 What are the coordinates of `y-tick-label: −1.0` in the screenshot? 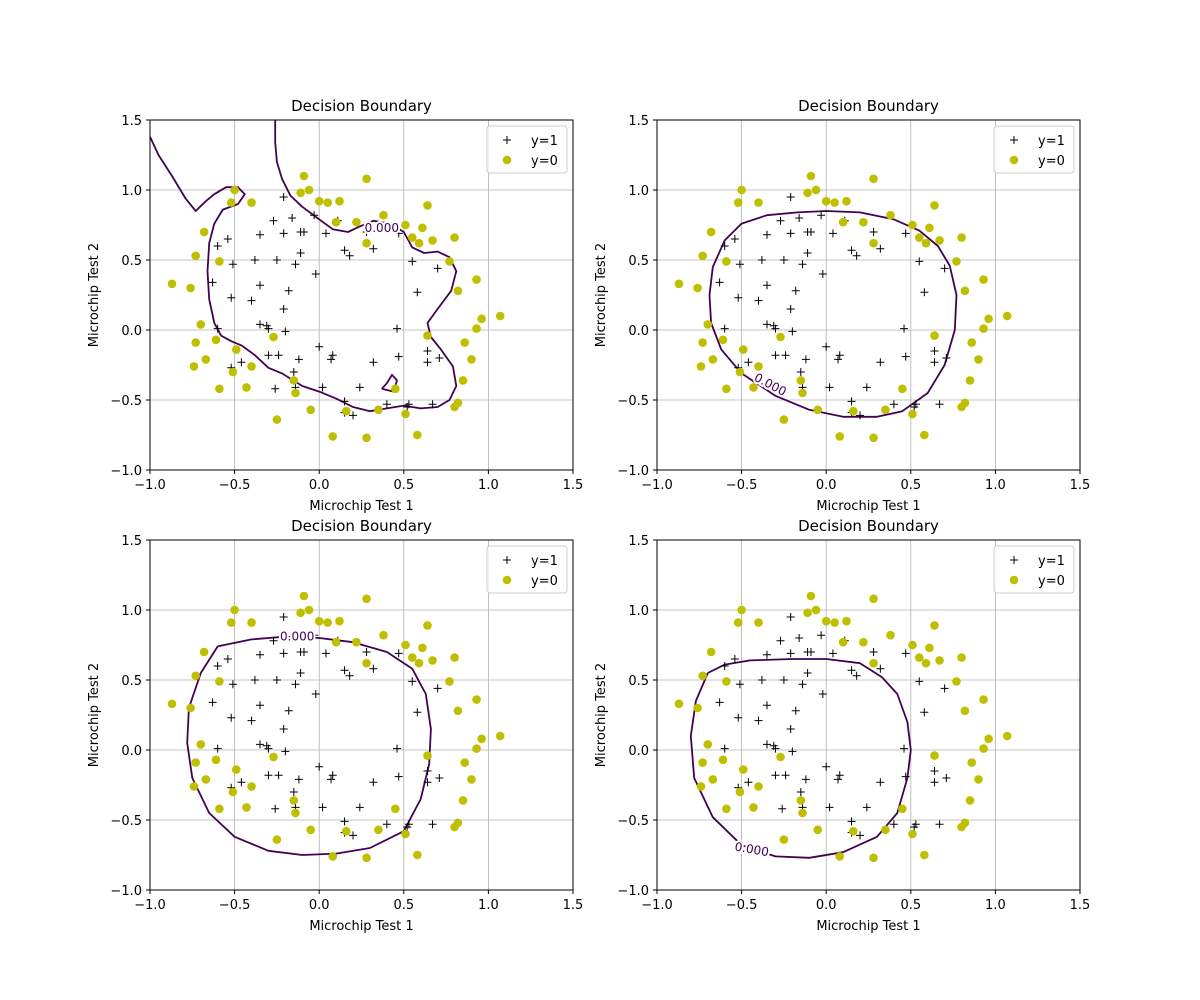 It's located at (126, 471).